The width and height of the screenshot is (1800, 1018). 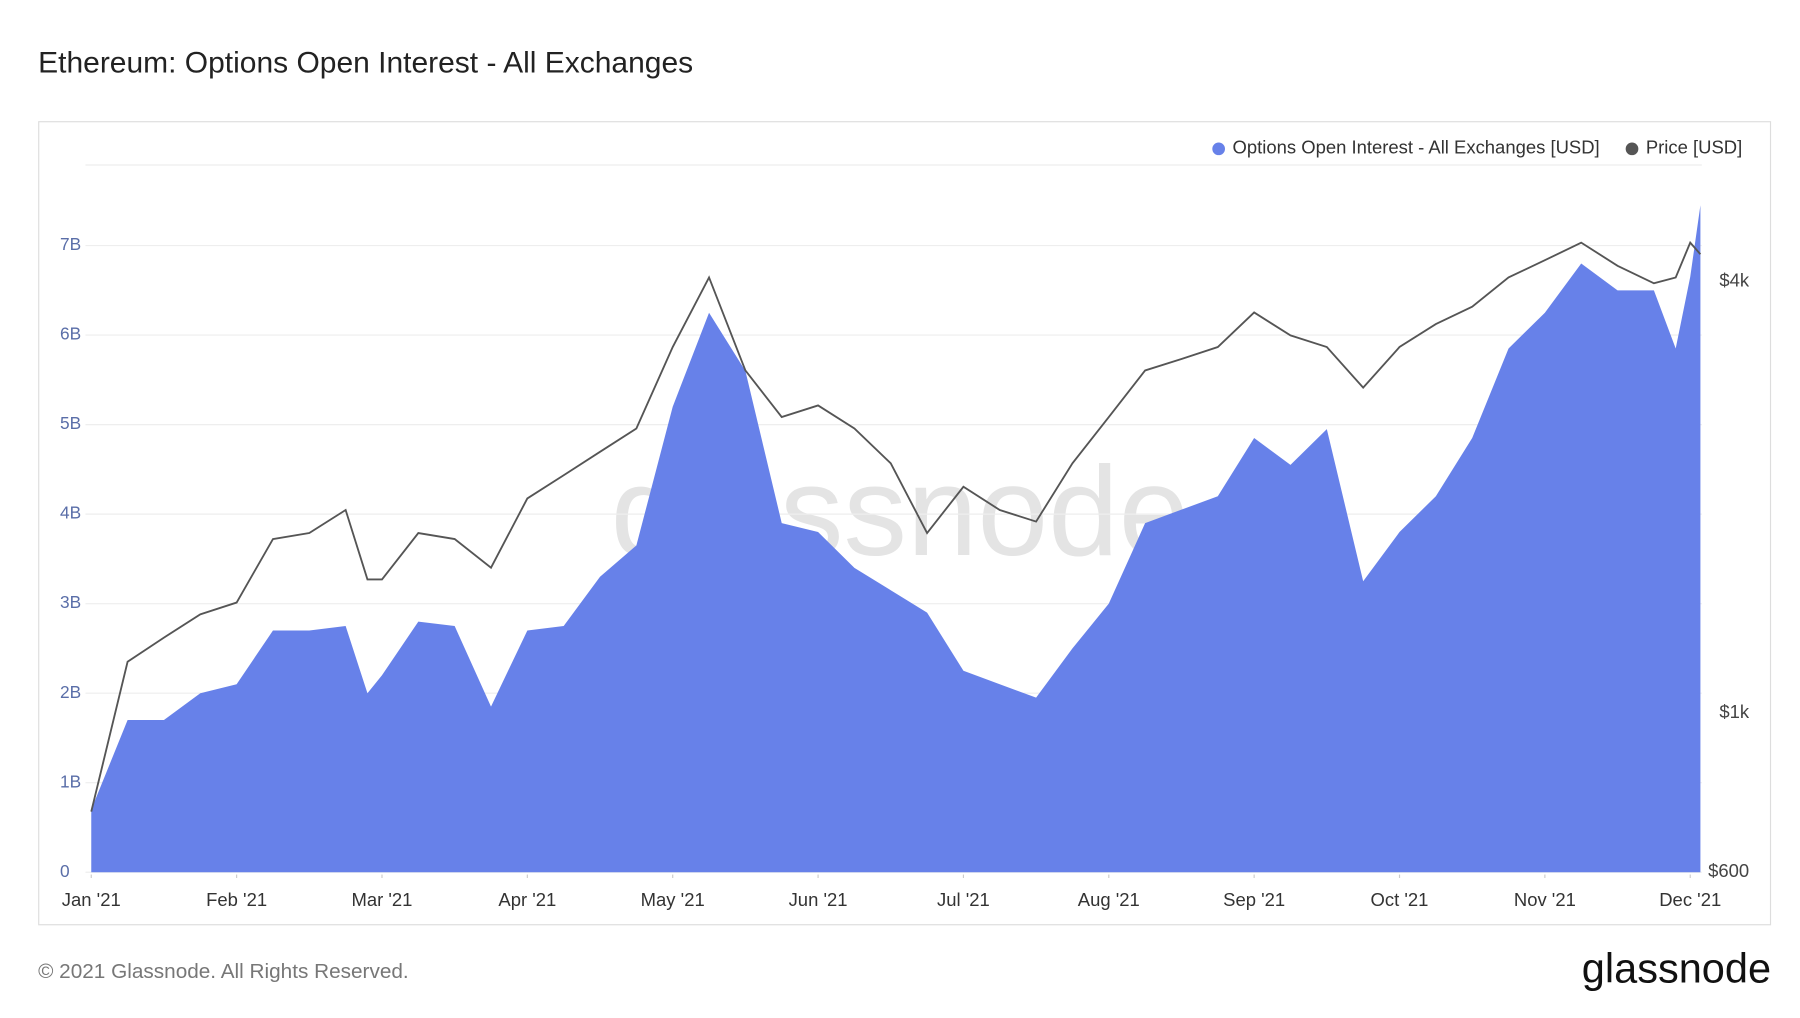 What do you see at coordinates (818, 899) in the screenshot?
I see `x-tick-label: Jun '21` at bounding box center [818, 899].